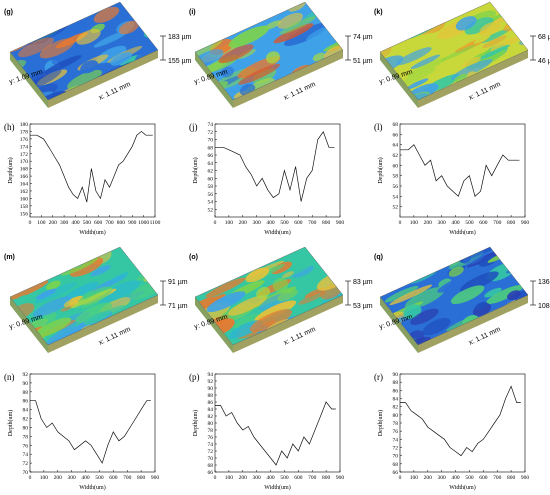 The height and width of the screenshot is (495, 550). Describe the element at coordinates (24, 177) in the screenshot. I see `y-tick-label: 166` at that location.